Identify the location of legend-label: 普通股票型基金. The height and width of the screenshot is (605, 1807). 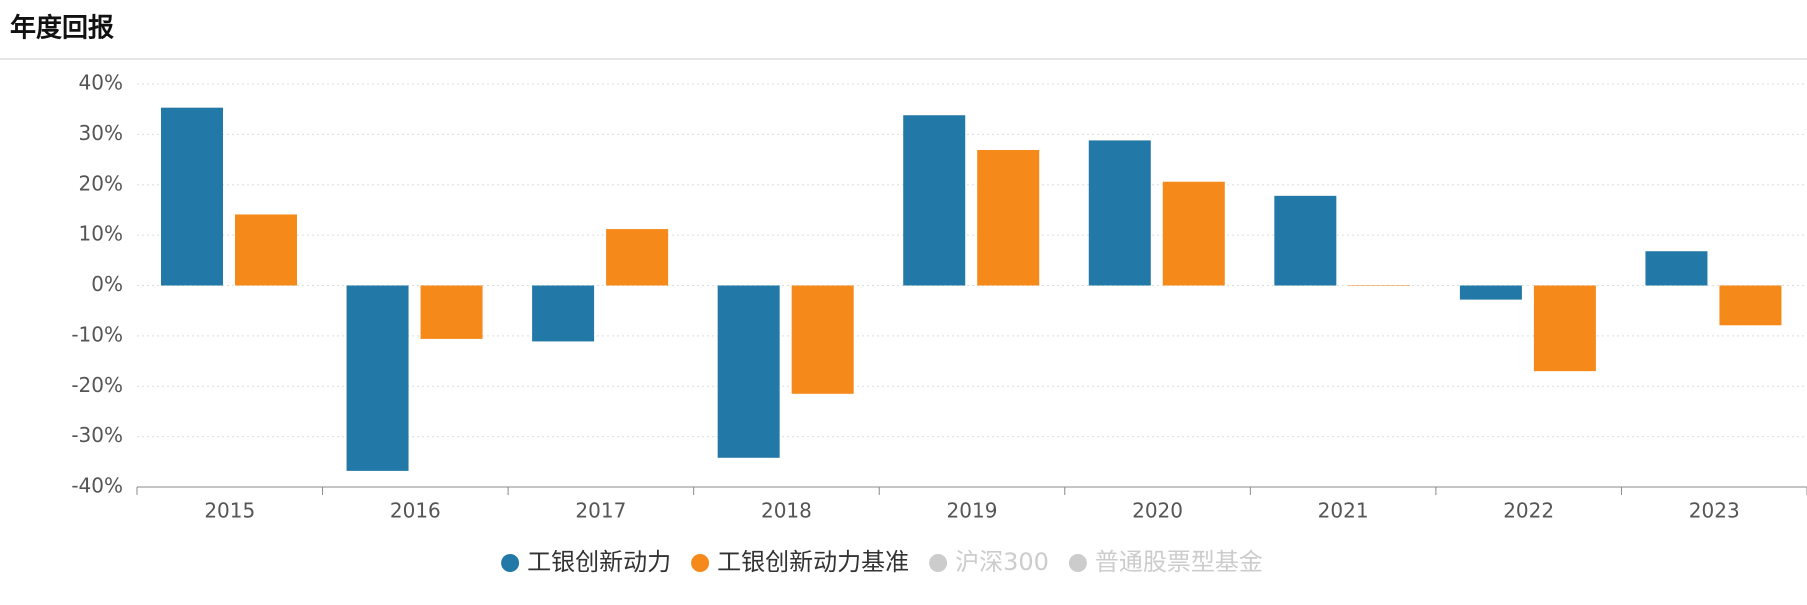
(1179, 562).